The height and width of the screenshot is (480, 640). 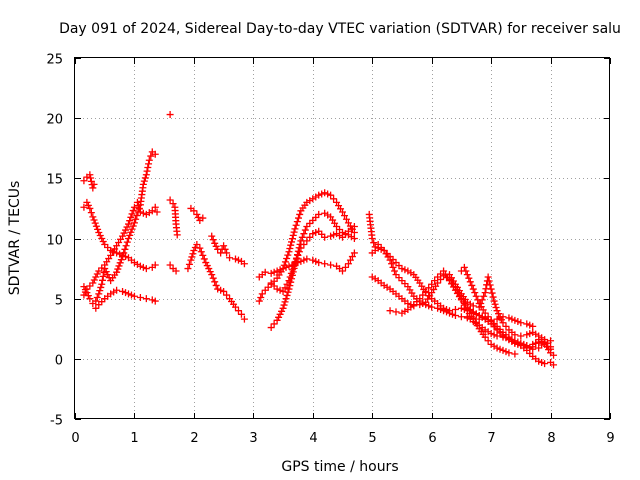 What do you see at coordinates (15, 238) in the screenshot?
I see `y-axis-label: SDTVAR / TECUs` at bounding box center [15, 238].